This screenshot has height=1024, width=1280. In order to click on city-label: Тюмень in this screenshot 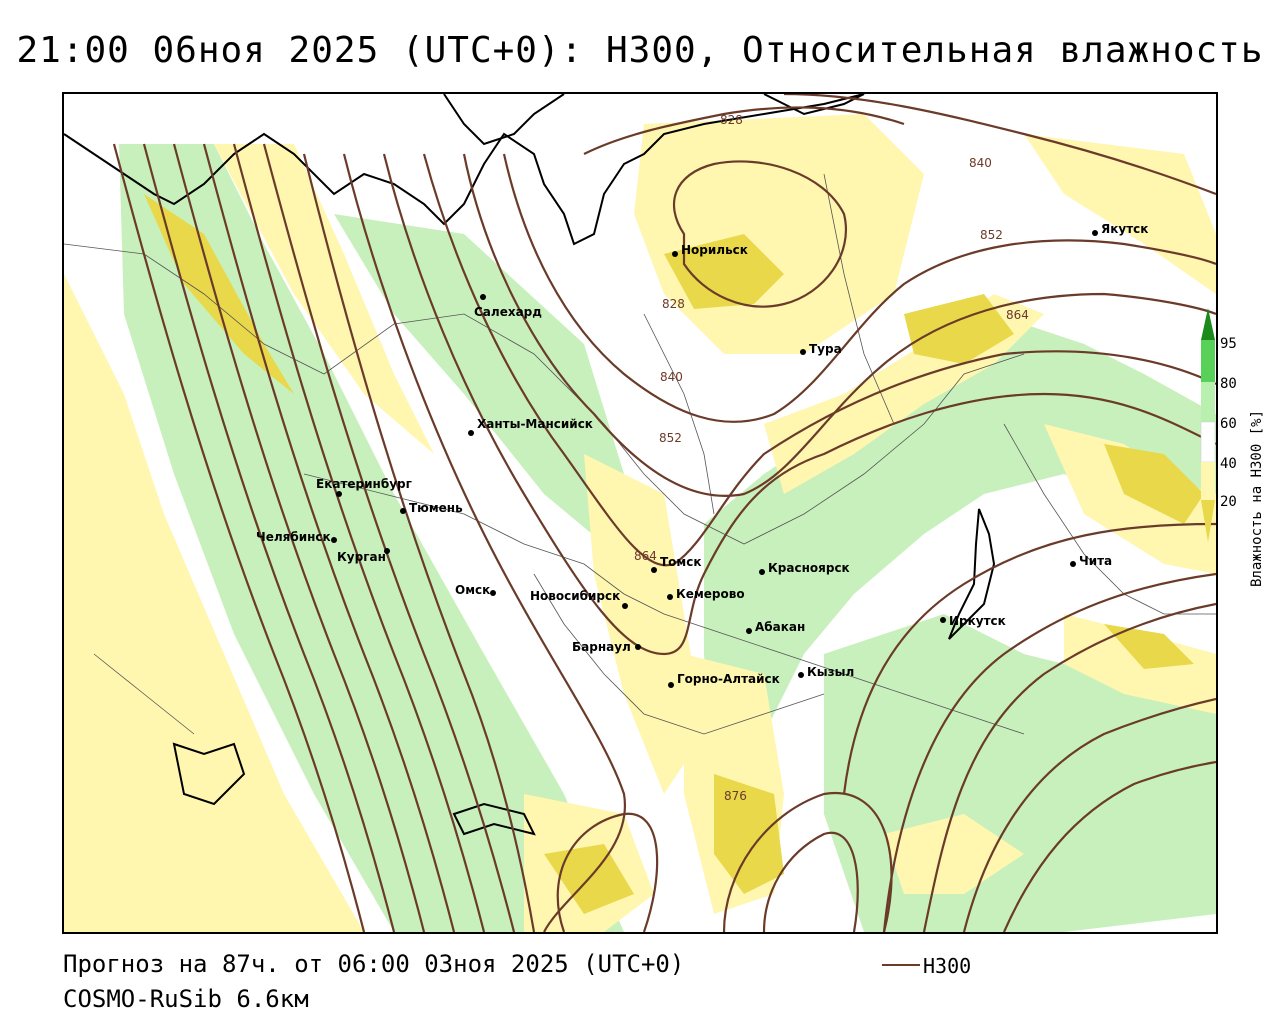, I will do `click(436, 508)`.